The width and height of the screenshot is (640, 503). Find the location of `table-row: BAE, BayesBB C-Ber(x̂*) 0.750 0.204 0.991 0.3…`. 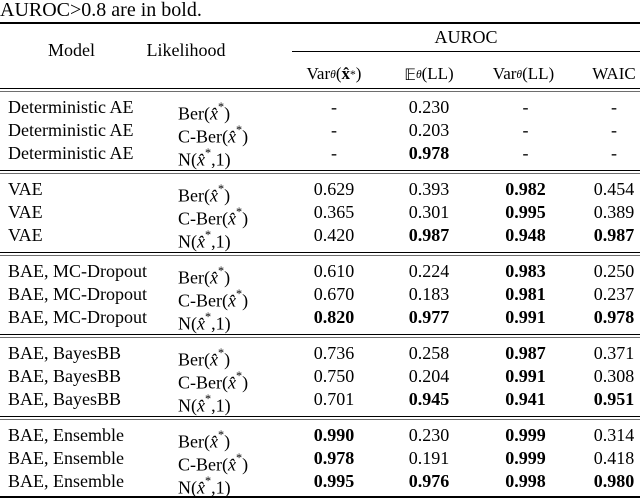

table-row: BAE, BayesBB C-Ber(x̂*) 0.750 0.204 0.991 0.3… is located at coordinates (320, 379).